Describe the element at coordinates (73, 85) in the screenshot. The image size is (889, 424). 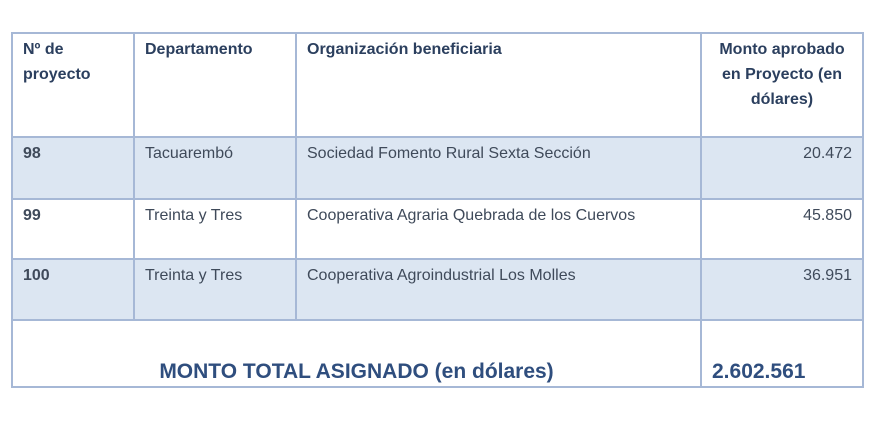
I see `header-project-number: Nº de proyecto` at that location.